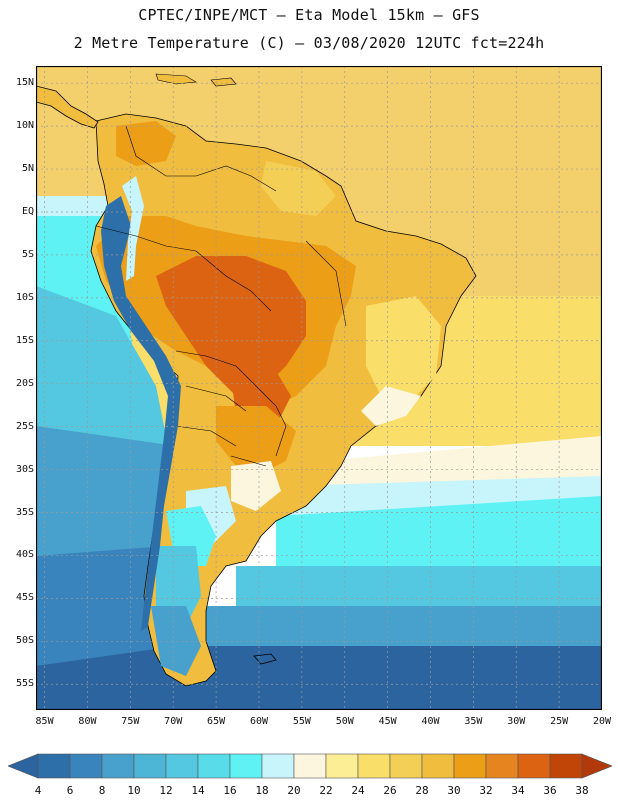 The image size is (618, 800). Describe the element at coordinates (24, 297) in the screenshot. I see `latitude-label: 10S` at that location.